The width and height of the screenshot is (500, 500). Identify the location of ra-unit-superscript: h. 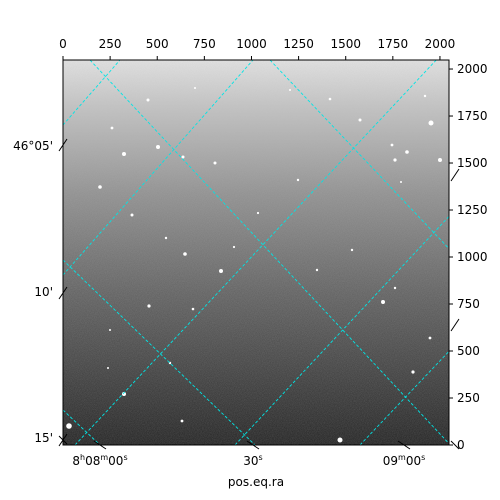
(82, 457).